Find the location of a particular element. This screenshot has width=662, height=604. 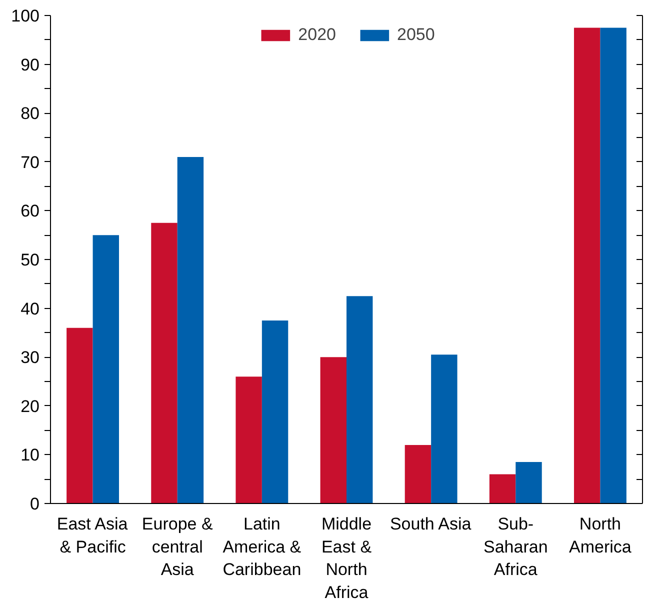

legend-label: 2020 is located at coordinates (317, 35).